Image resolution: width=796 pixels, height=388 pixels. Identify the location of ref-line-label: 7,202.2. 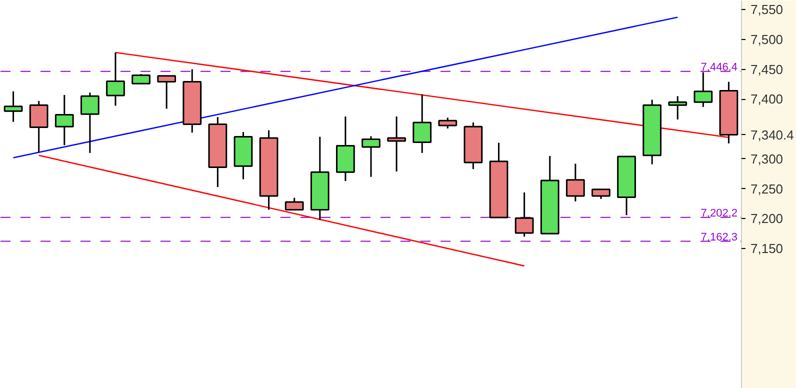
(719, 213).